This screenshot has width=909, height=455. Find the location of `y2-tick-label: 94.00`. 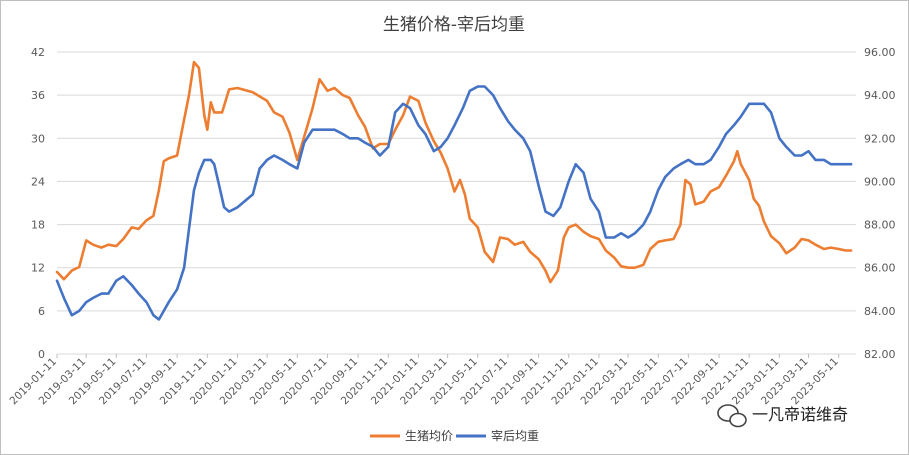

y2-tick-label: 94.00 is located at coordinates (880, 95).